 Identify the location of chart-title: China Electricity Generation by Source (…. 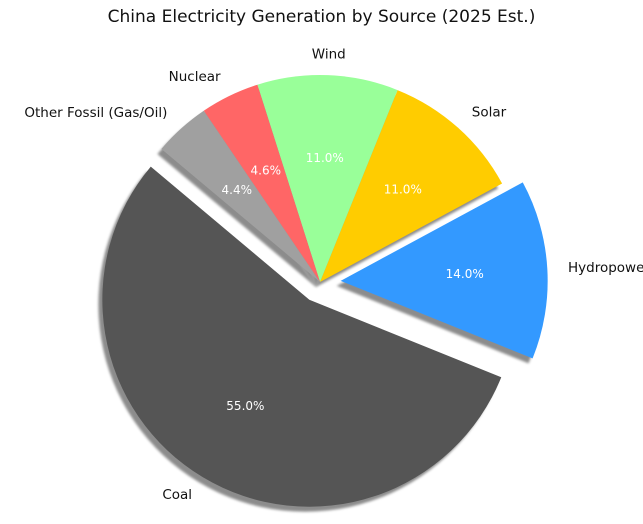
(321, 17).